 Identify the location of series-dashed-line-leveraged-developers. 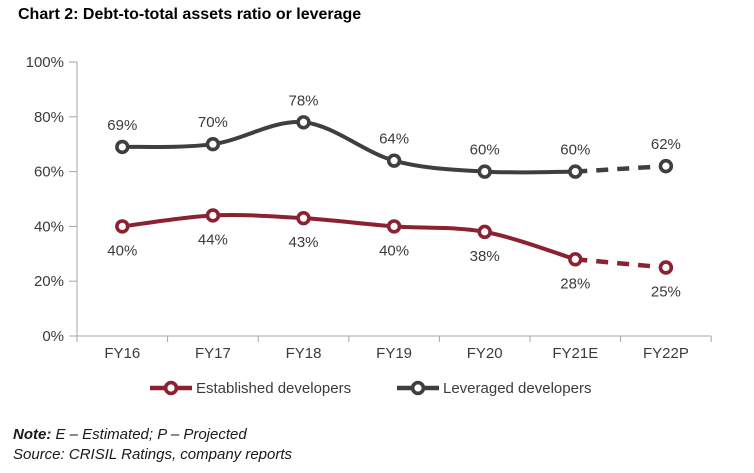
(621, 168).